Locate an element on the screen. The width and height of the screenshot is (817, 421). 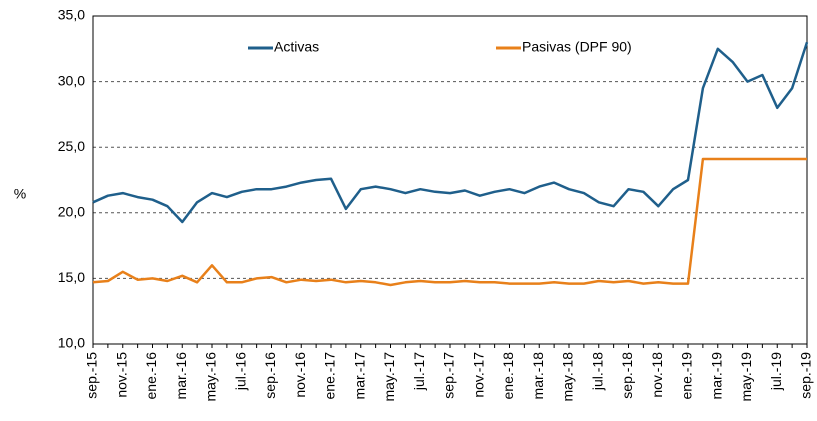
x-tick-label: ene.-19 is located at coordinates (687, 376).